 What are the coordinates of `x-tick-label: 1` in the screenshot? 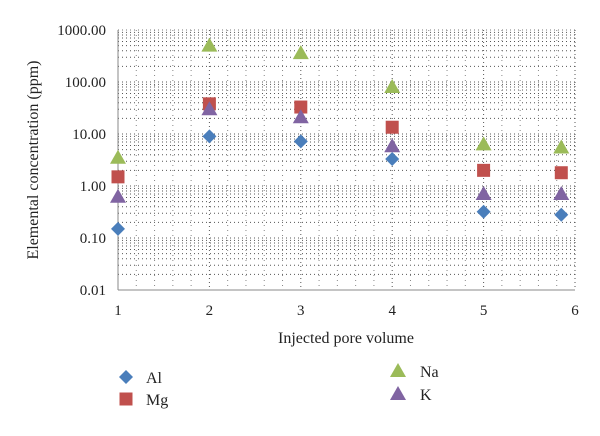 It's located at (118, 311).